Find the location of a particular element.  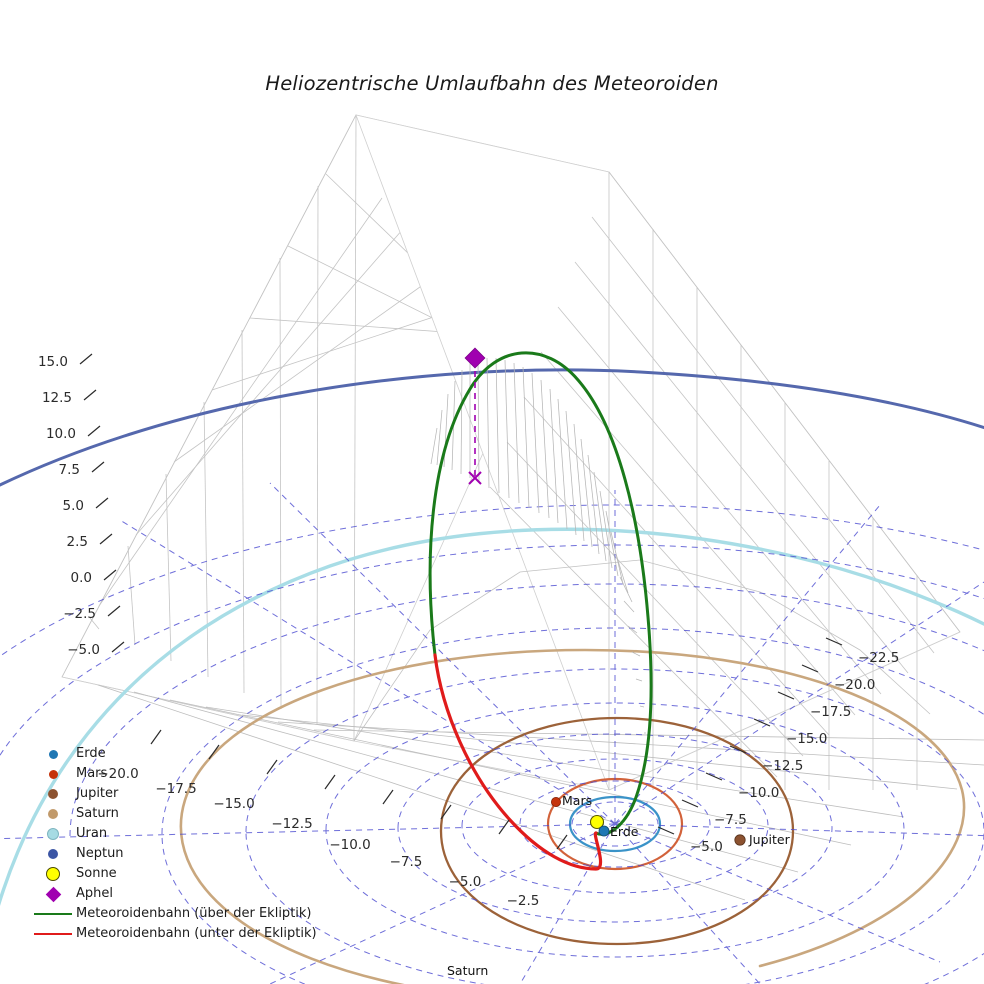

marker-jupiter is located at coordinates (740, 840).